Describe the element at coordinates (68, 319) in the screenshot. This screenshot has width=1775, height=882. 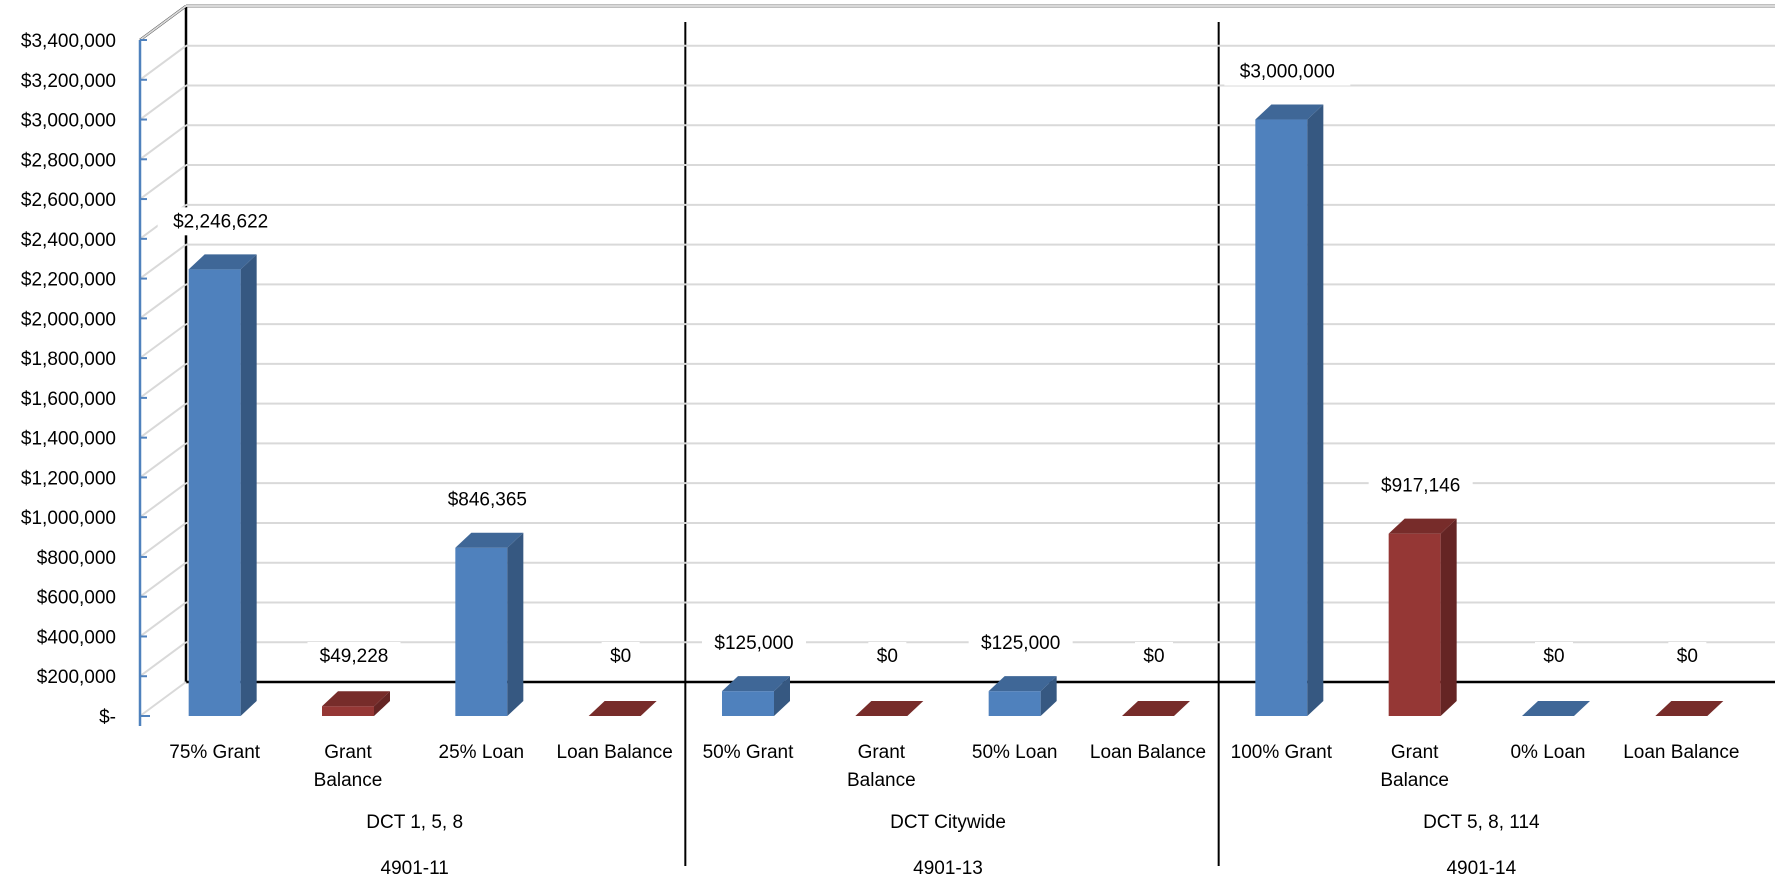
I see `y-tick-label: $2,000,000` at that location.